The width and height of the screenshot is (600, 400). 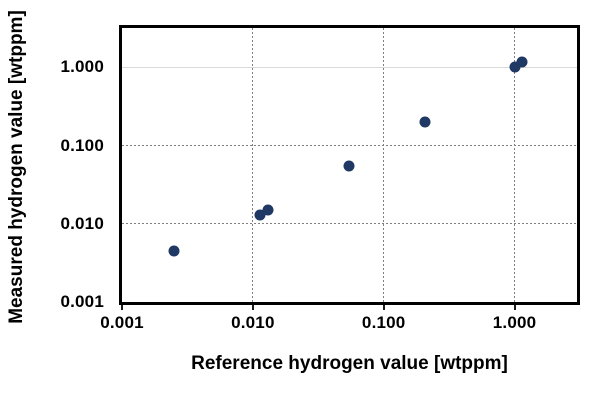 I want to click on x-tick-label: 1.000, so click(x=514, y=322).